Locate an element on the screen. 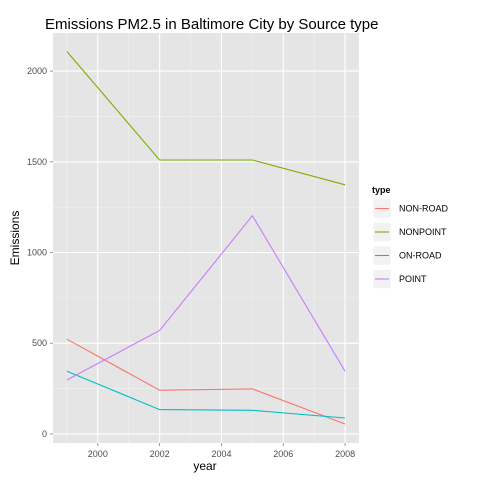 The width and height of the screenshot is (480, 480). legend: type NON-ROAD NONPOINT ON-ROAD POINT is located at coordinates (410, 237).